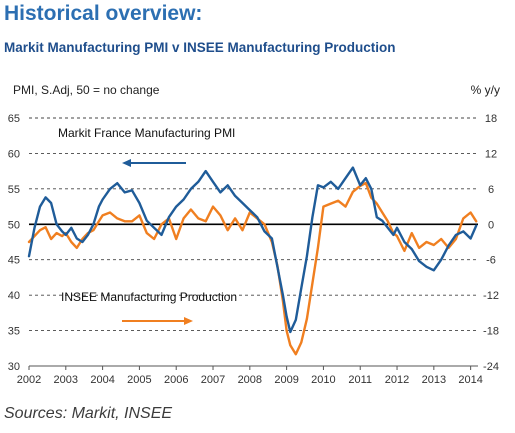 The height and width of the screenshot is (433, 515). I want to click on production-arrow-head-icon, so click(188, 321).